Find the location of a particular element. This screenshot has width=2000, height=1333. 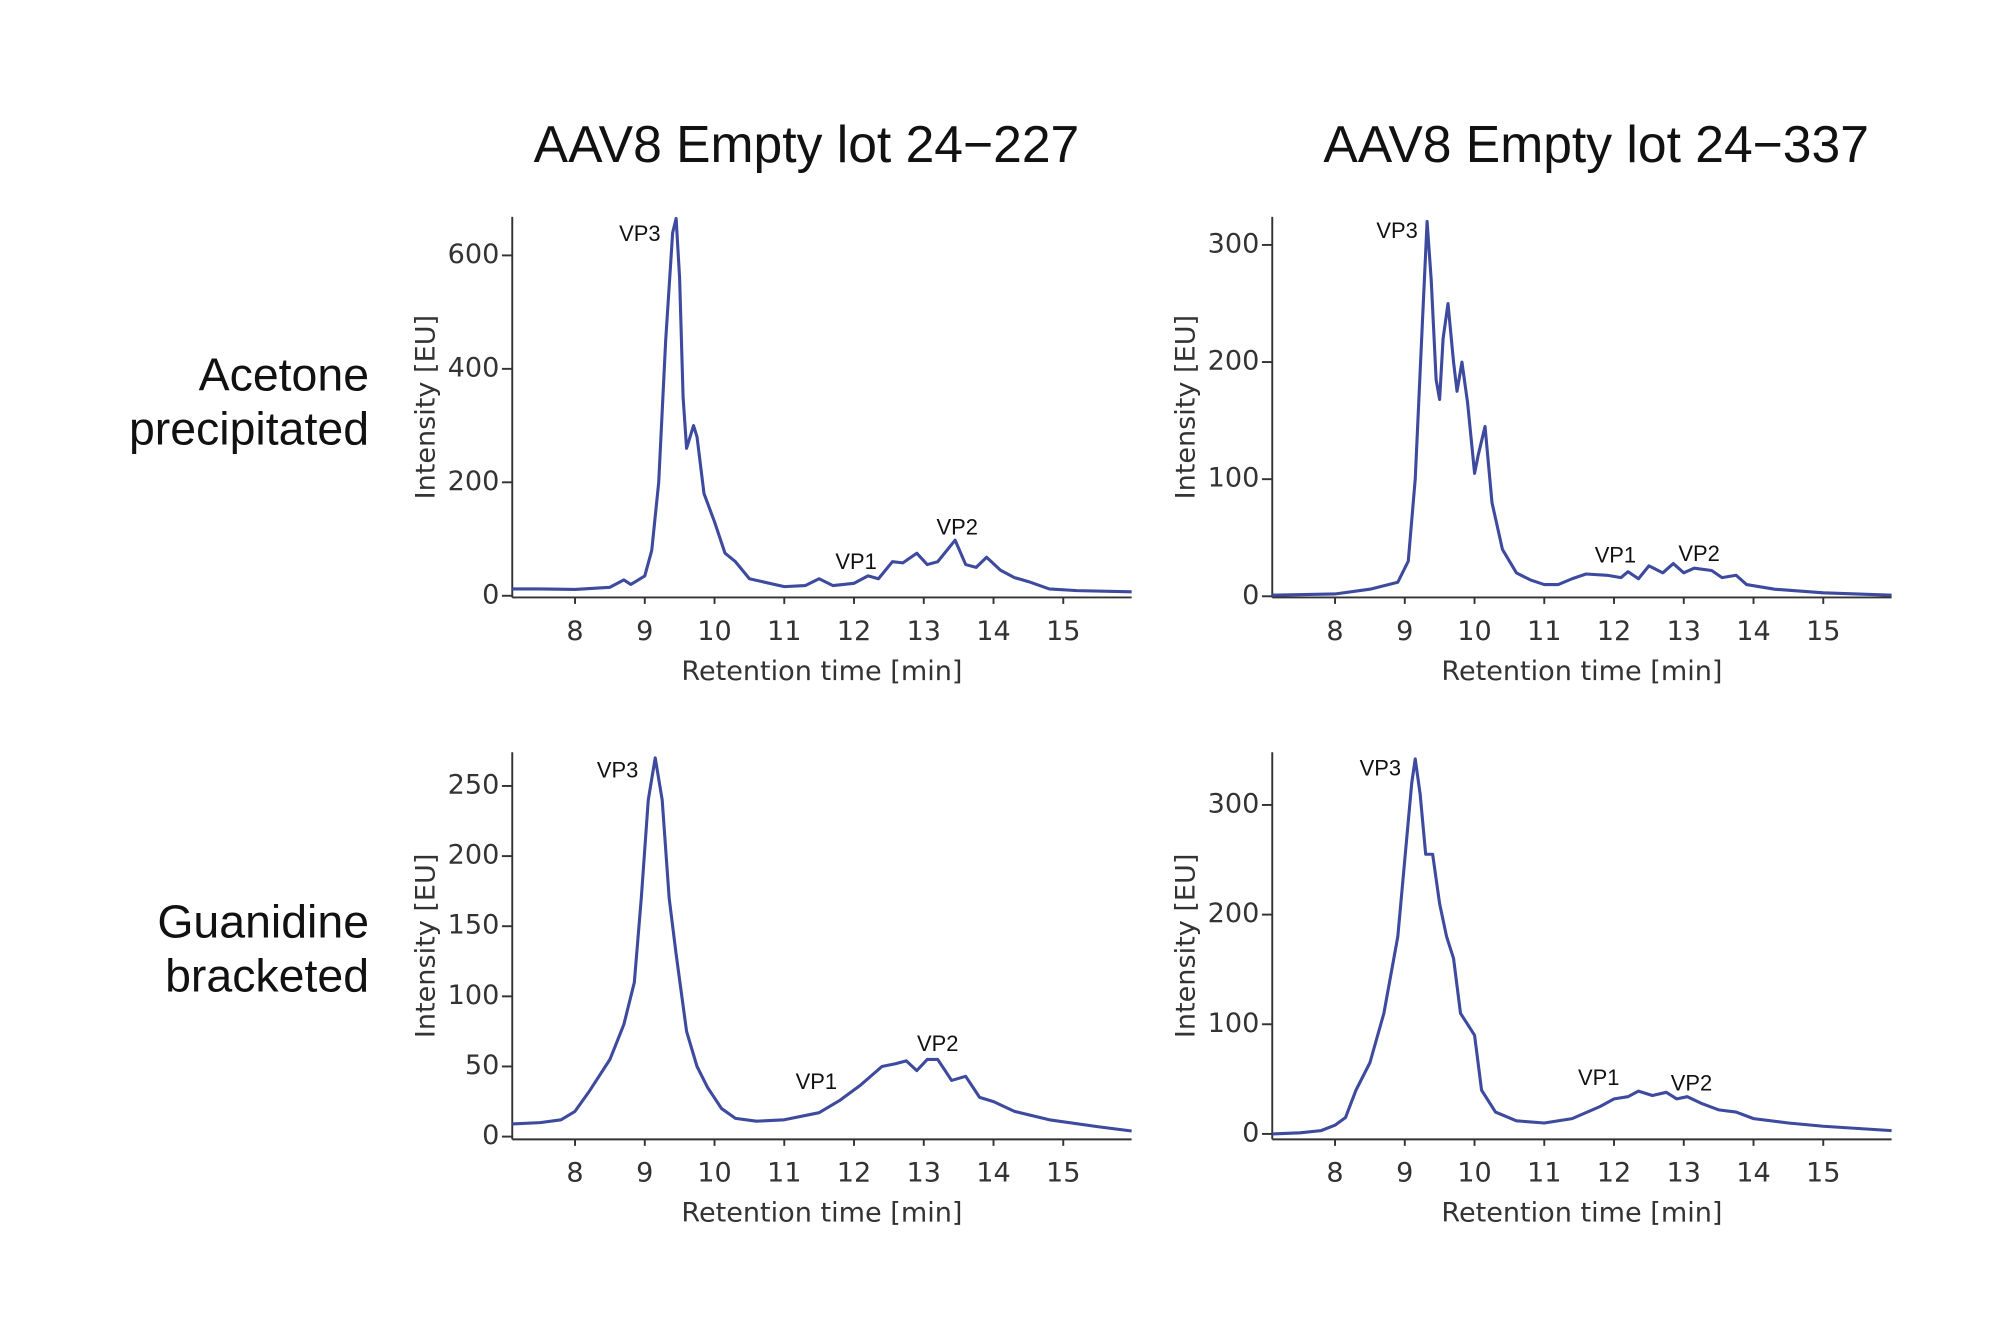

y-tick-label: 400 is located at coordinates (474, 367).